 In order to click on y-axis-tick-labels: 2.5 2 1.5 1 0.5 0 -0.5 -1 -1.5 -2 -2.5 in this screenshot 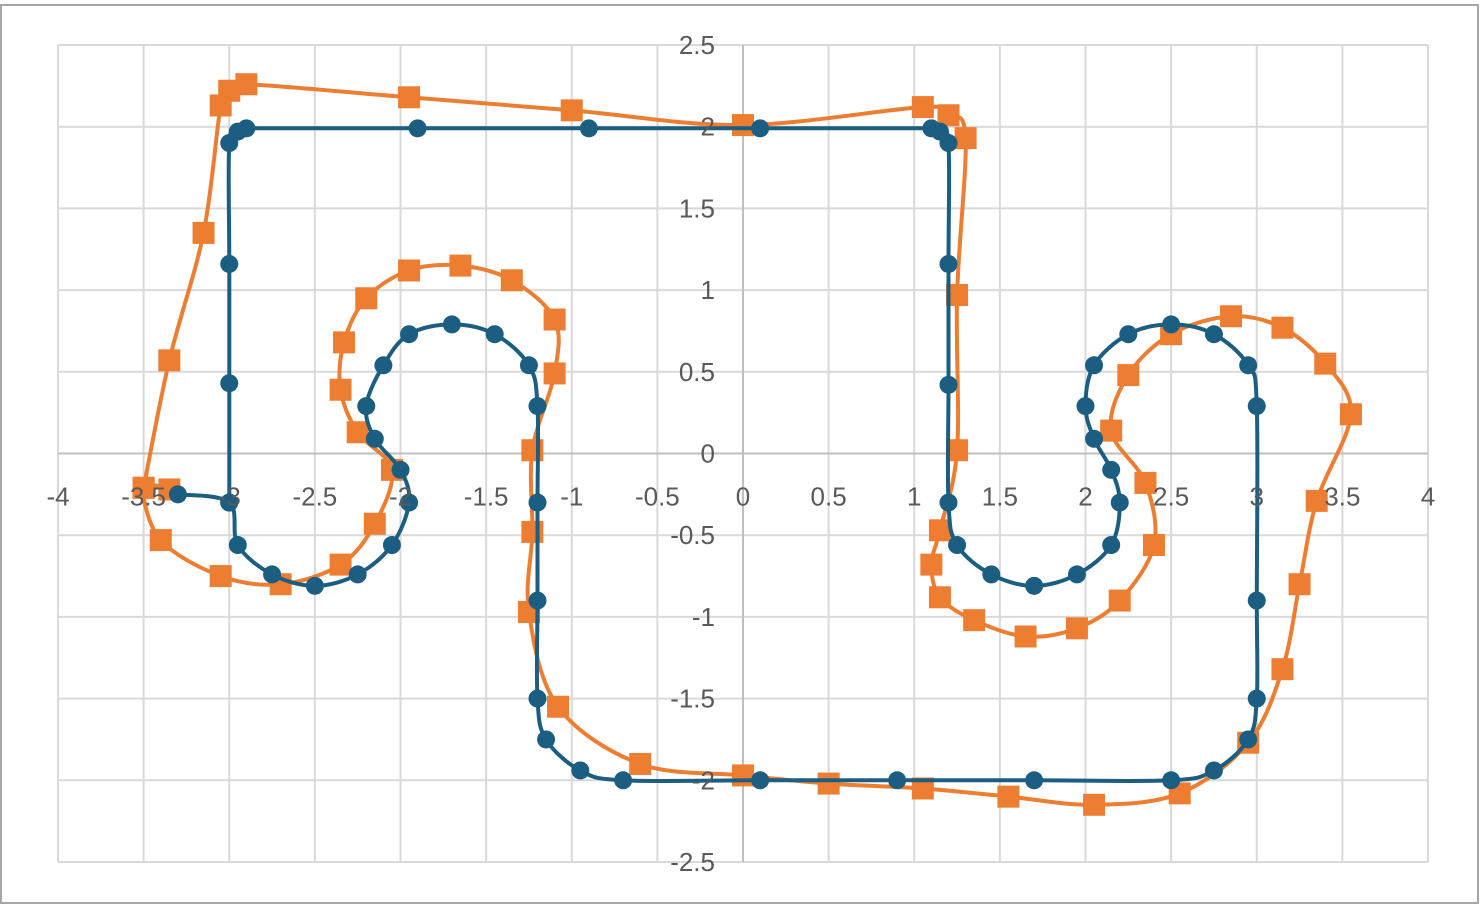, I will do `click(692, 453)`.